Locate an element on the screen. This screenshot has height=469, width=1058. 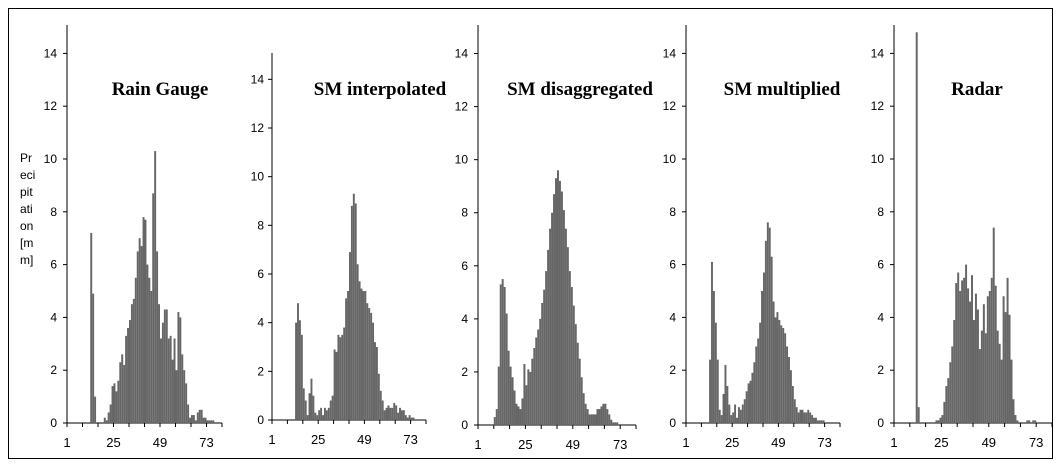
panel-title: SM multiplied is located at coordinates (782, 89).